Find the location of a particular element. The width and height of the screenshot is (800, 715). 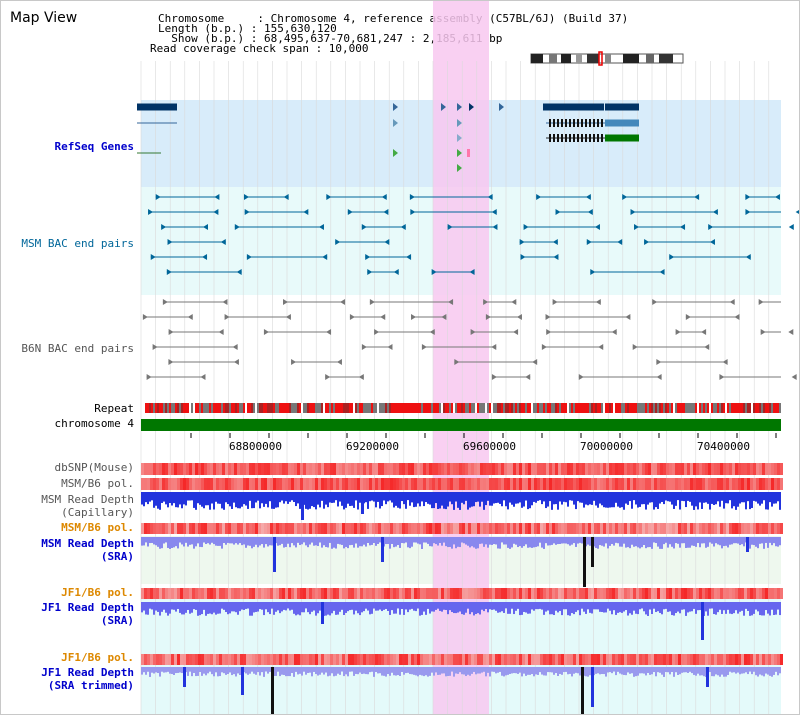

track-label-msm-bac: MSM BAC end pairs is located at coordinates (77, 243).